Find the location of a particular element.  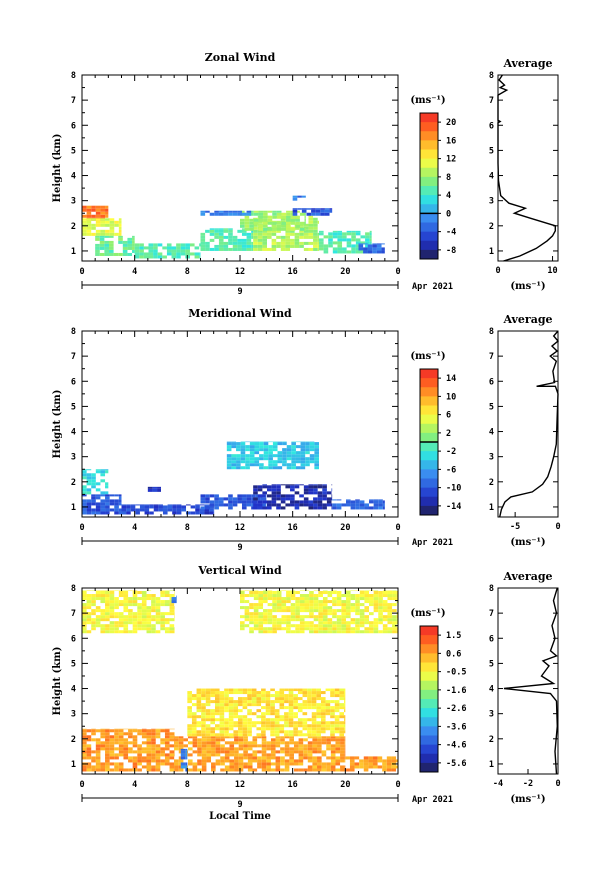

profile-x-tick-label: 0 is located at coordinates (497, 271).